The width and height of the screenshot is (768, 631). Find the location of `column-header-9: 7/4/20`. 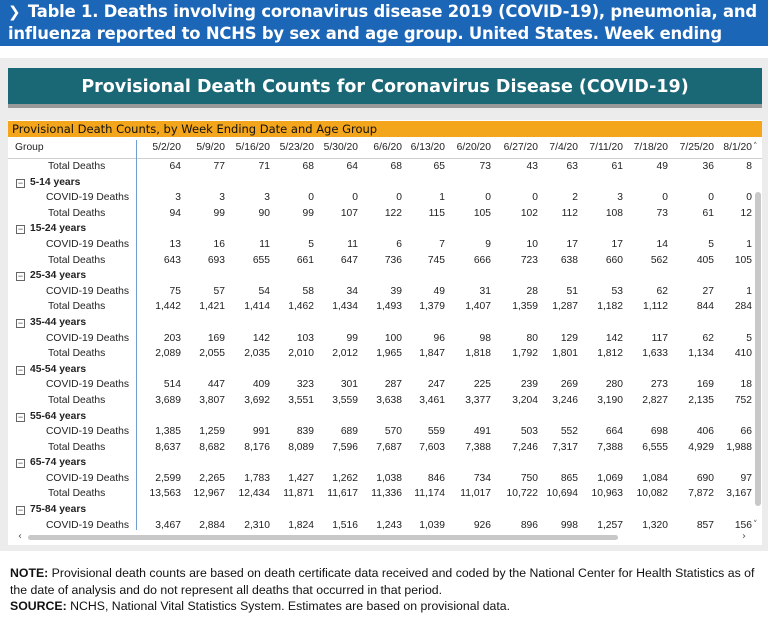

column-header-9: 7/4/20 is located at coordinates (563, 147).